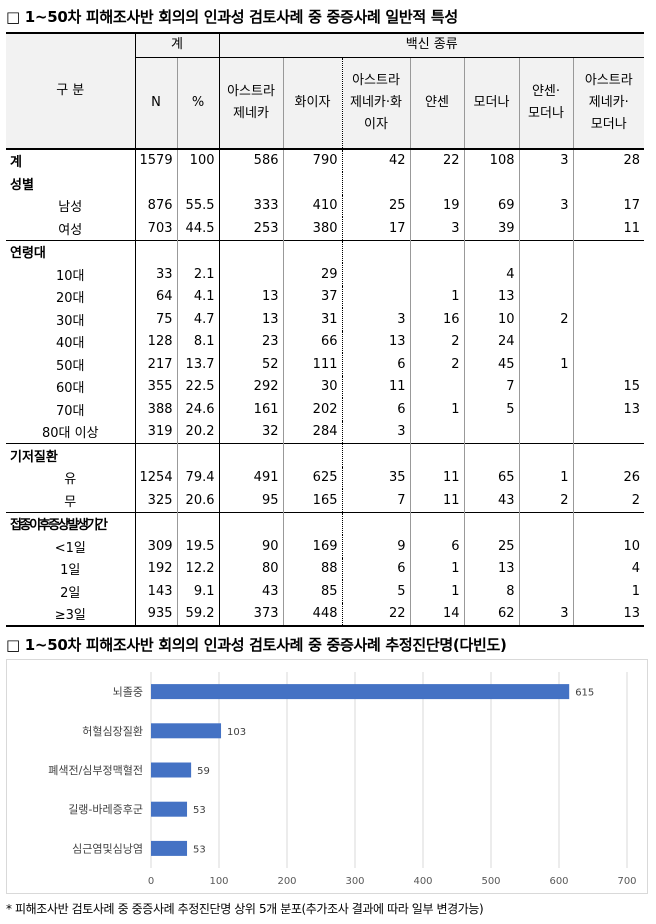 This screenshot has width=656, height=924. What do you see at coordinates (313, 319) in the screenshot?
I see `table-cell: 31` at bounding box center [313, 319].